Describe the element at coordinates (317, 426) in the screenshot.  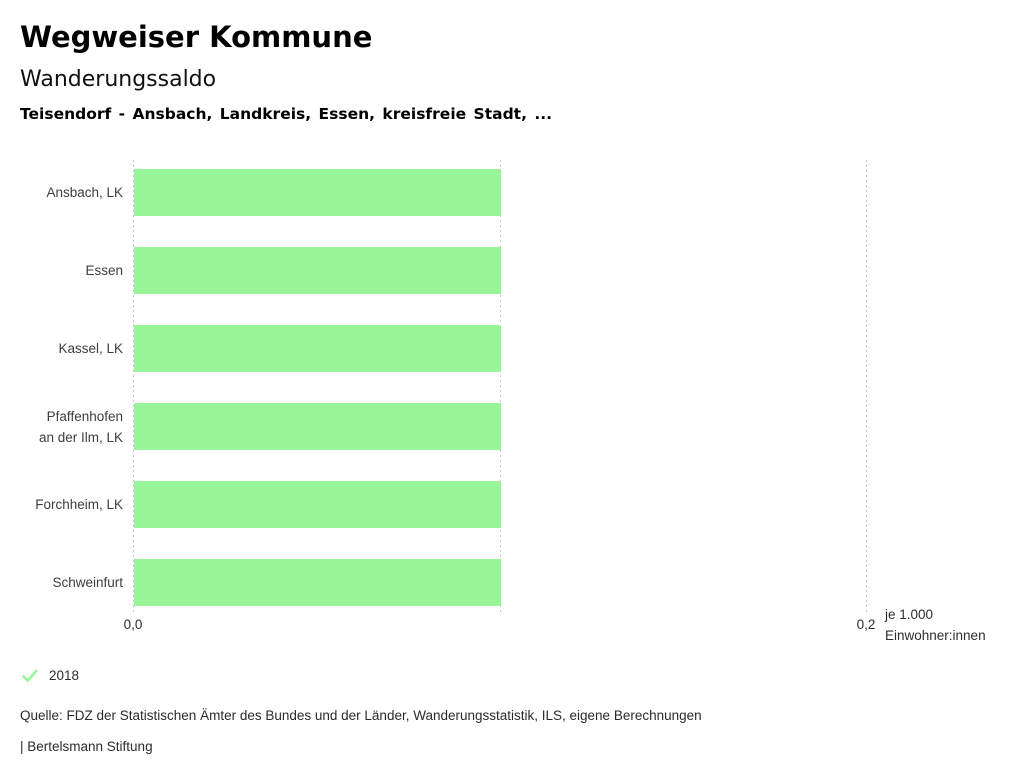
I see `bar-pfaffenhofen-an-der-ilm-lk` at that location.